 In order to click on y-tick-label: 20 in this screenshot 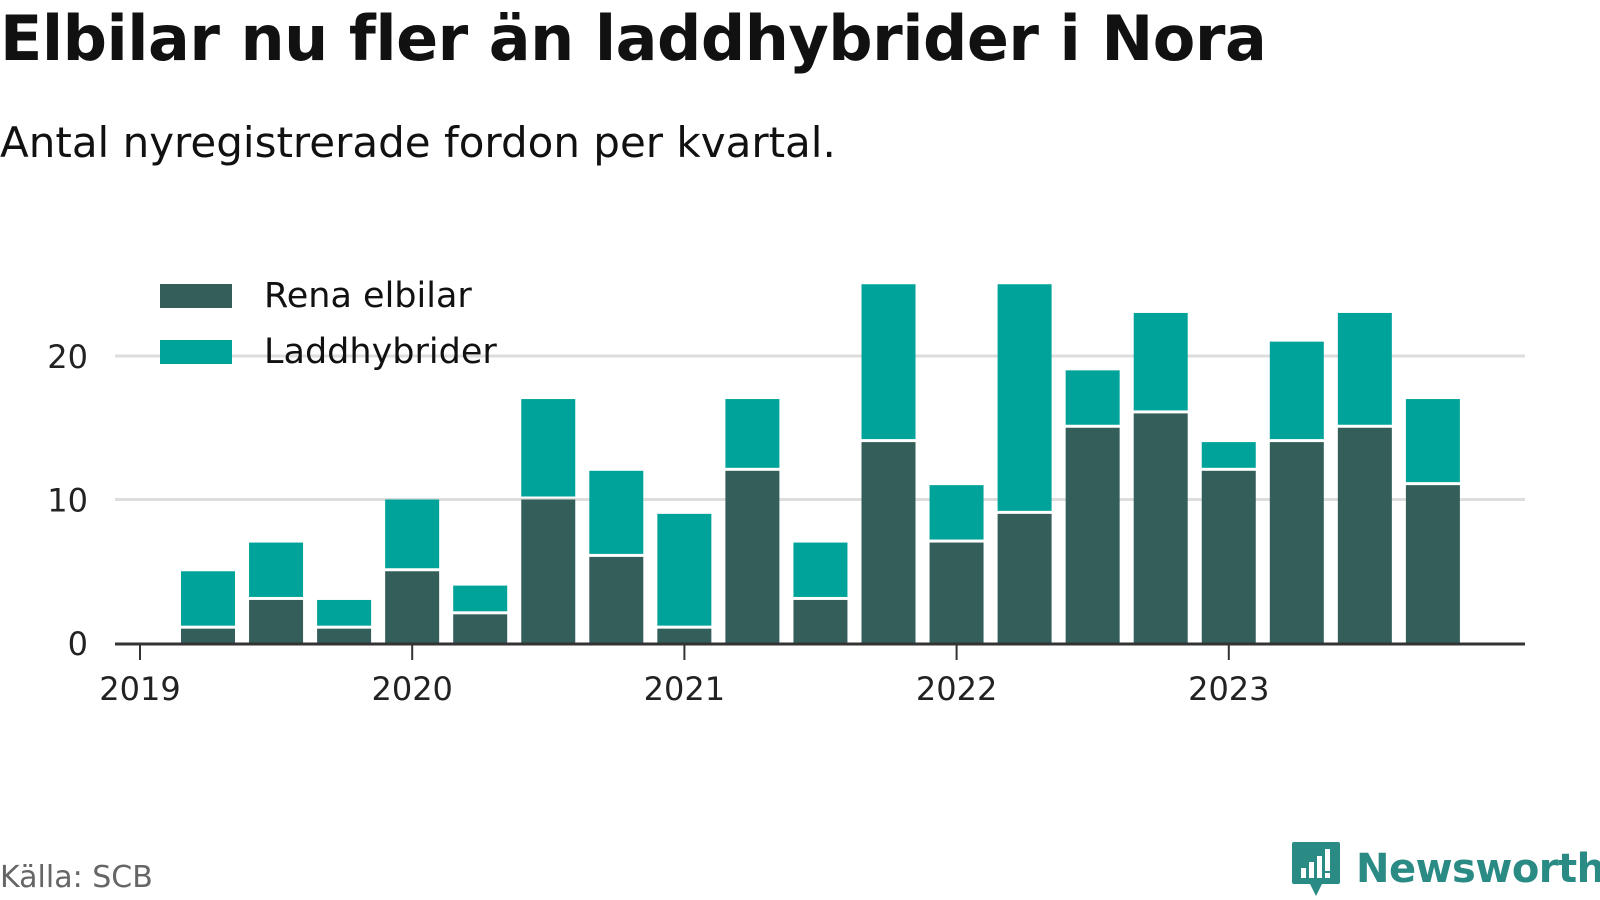, I will do `click(67, 357)`.